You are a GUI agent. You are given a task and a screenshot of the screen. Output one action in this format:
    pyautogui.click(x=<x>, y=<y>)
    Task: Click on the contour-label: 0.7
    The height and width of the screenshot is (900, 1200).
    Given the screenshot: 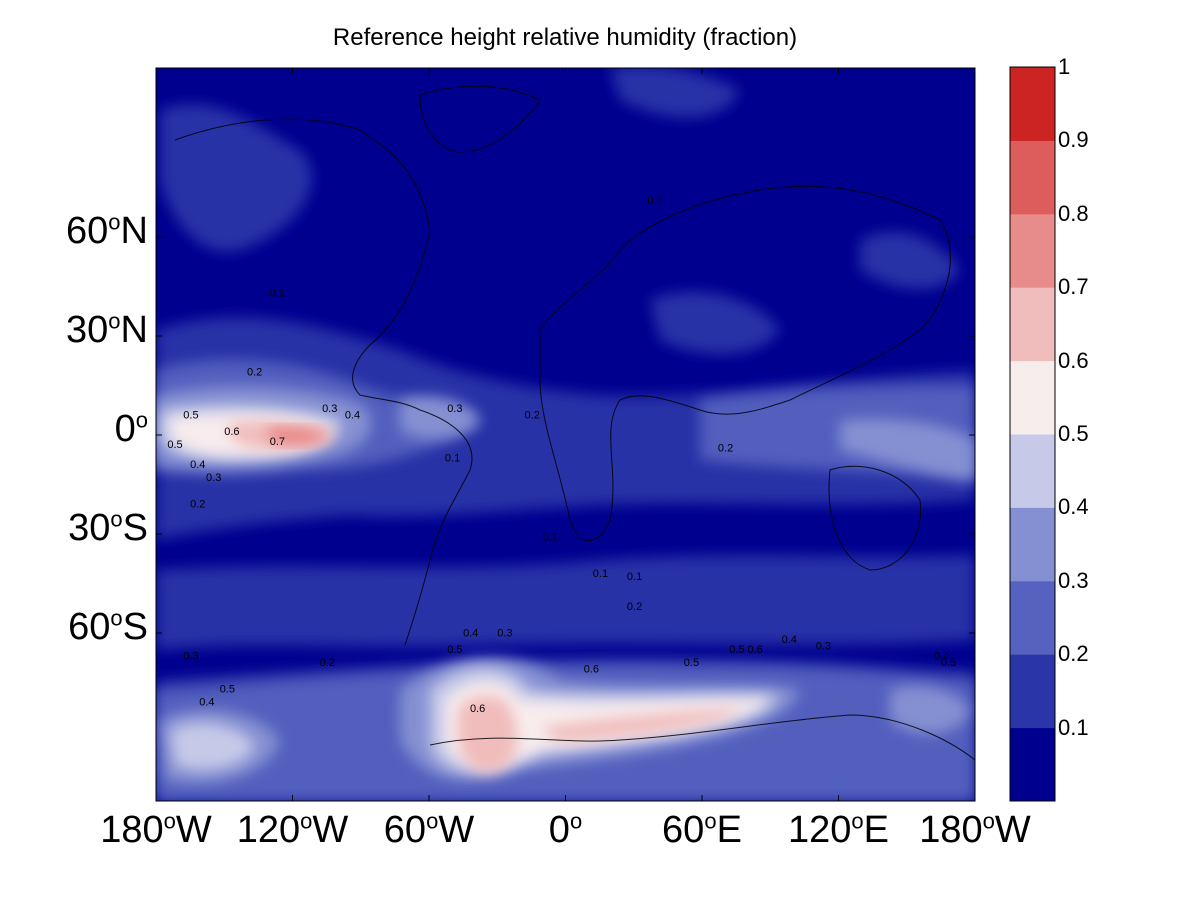 What is the action you would take?
    pyautogui.click(x=277, y=442)
    